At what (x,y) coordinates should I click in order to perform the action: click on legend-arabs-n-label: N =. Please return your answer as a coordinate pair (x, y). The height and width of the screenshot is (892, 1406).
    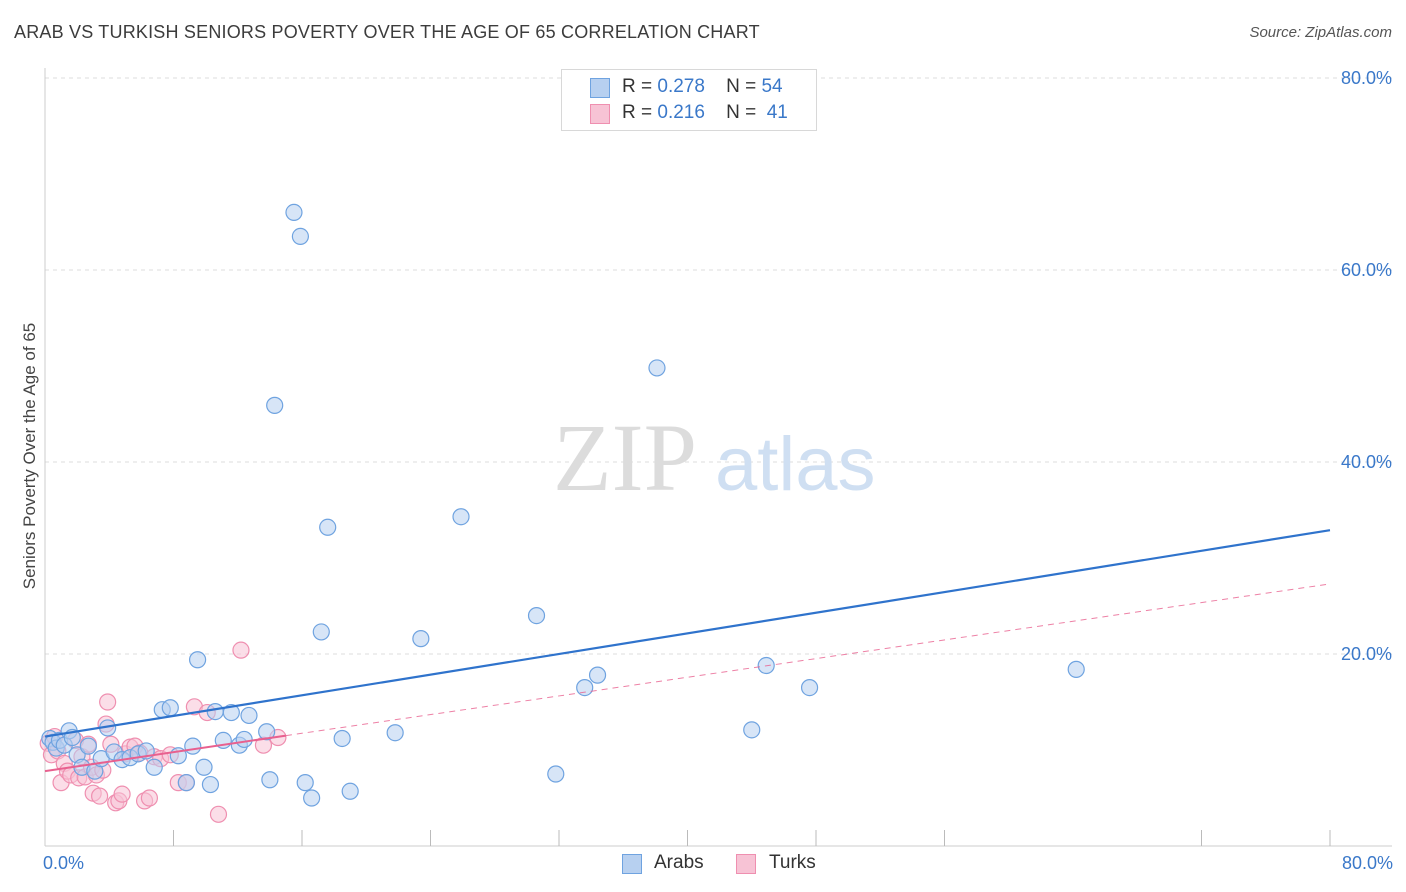
    Looking at the image, I should click on (741, 86).